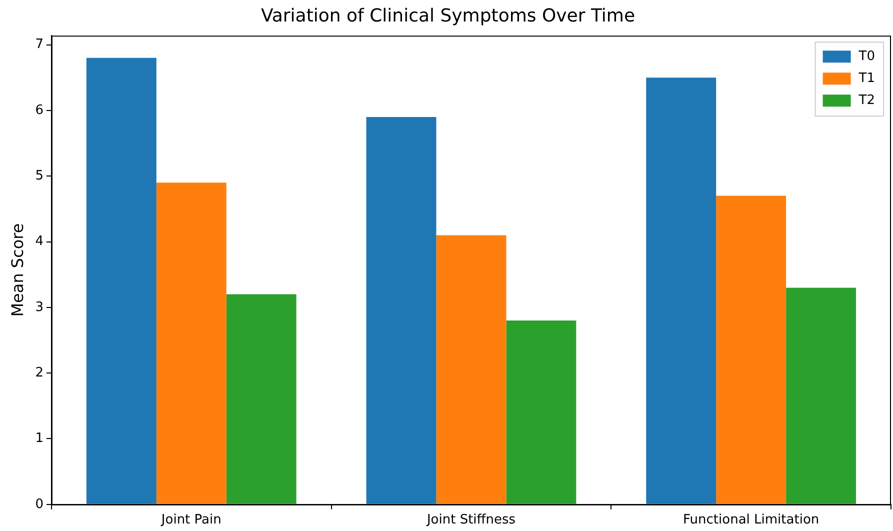 The height and width of the screenshot is (531, 893). What do you see at coordinates (39, 242) in the screenshot?
I see `y-tick-label: 4` at bounding box center [39, 242].